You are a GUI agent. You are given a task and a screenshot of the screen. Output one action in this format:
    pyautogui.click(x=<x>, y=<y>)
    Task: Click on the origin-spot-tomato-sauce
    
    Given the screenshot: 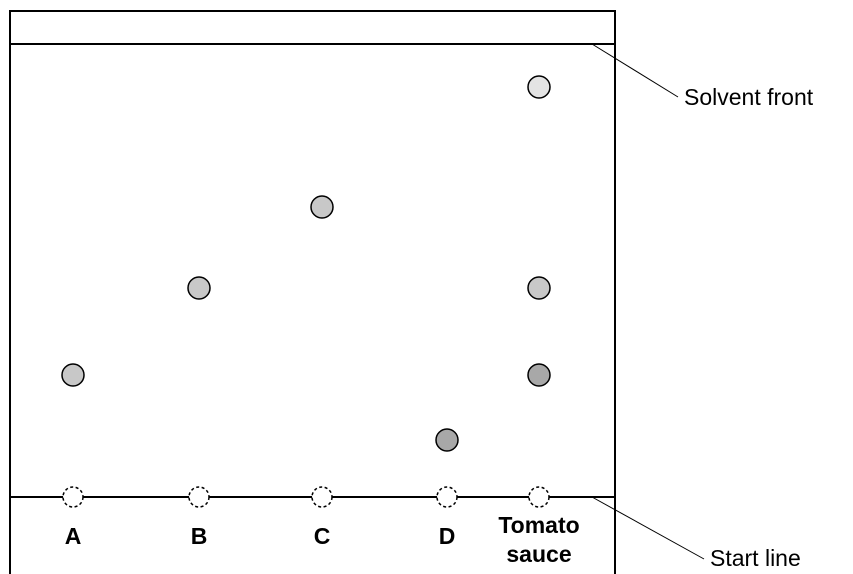 What is the action you would take?
    pyautogui.click(x=539, y=497)
    